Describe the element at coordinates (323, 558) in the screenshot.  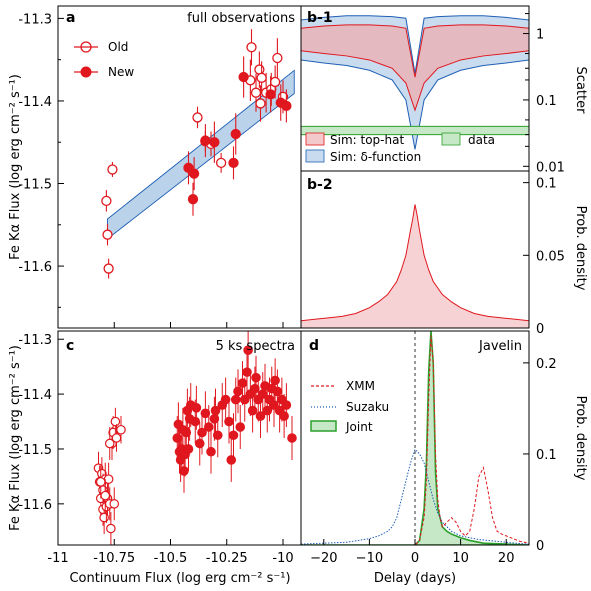
I see `x-tick-label: −20` at that location.